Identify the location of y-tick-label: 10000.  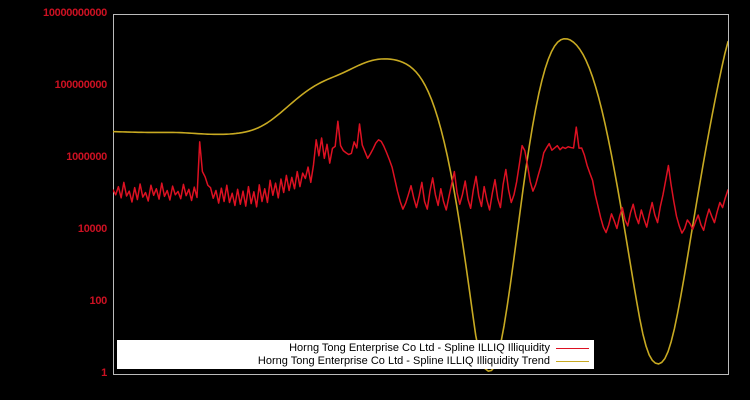
(92, 229).